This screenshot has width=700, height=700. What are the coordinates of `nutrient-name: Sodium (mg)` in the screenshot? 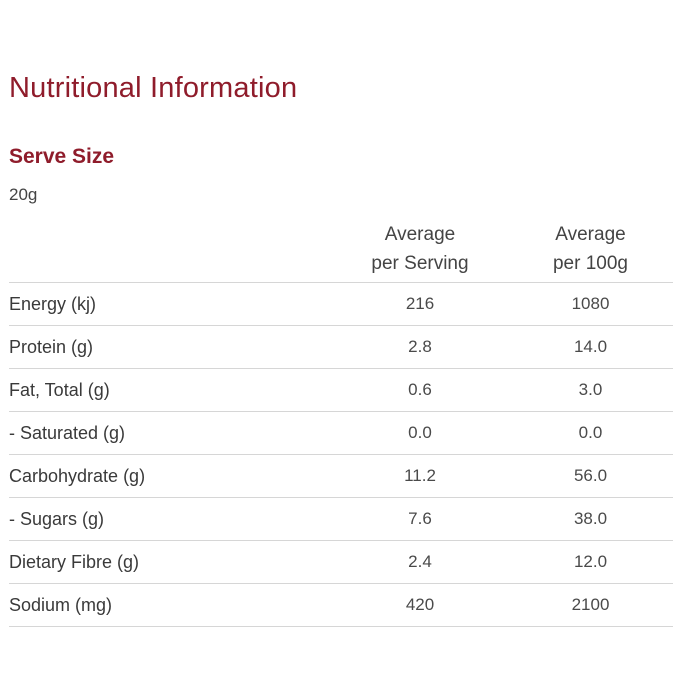 It's located at (170, 605).